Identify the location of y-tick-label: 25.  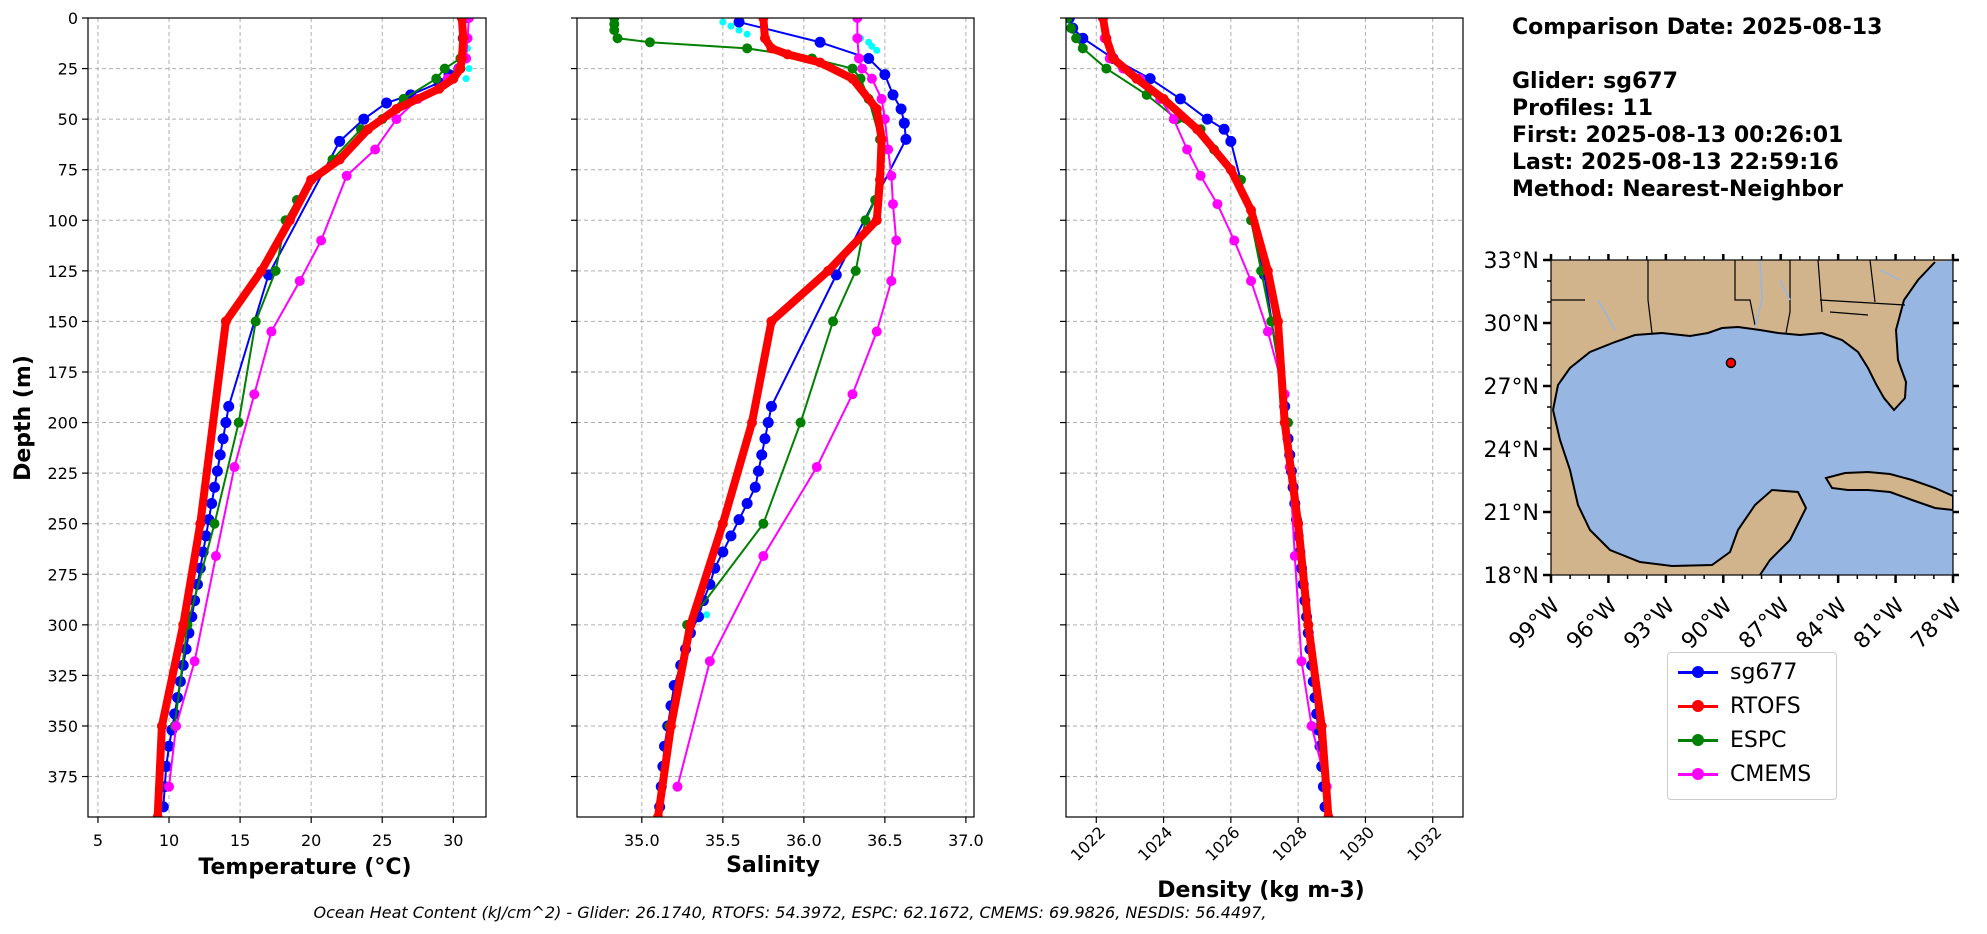
(68, 69).